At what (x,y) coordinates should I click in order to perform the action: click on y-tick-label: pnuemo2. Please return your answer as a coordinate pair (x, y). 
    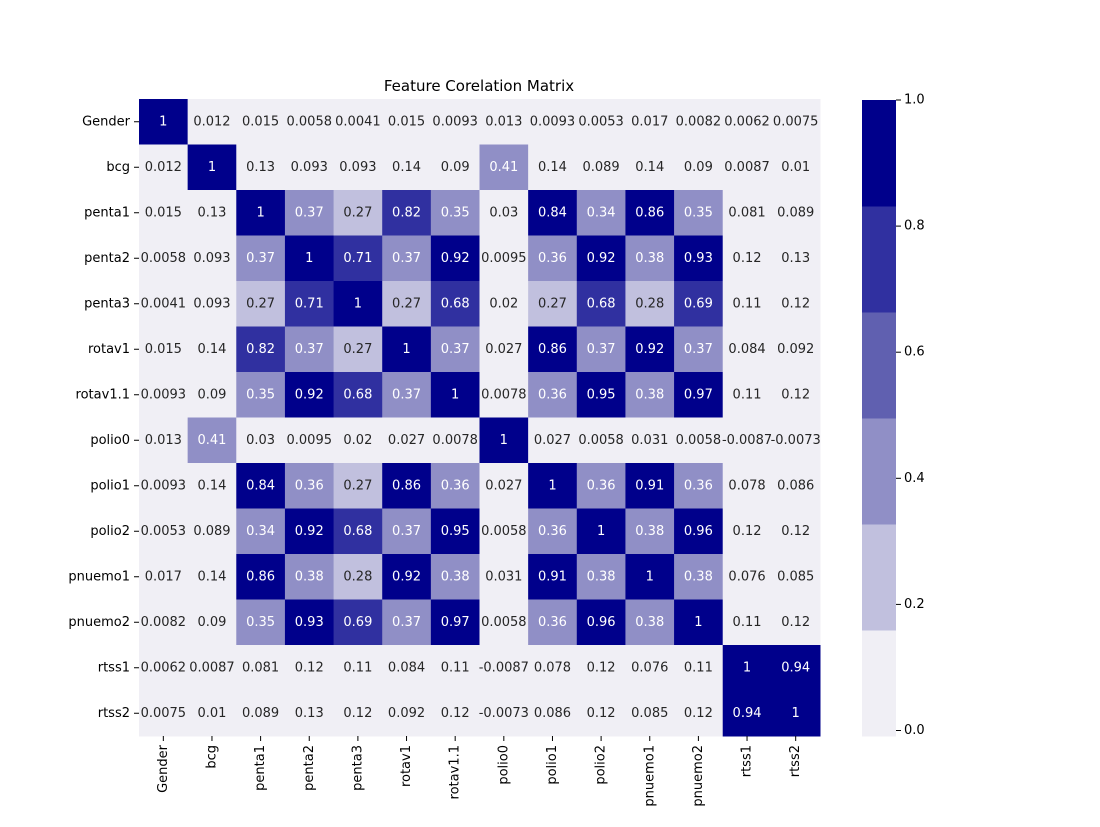
    Looking at the image, I should click on (99, 622).